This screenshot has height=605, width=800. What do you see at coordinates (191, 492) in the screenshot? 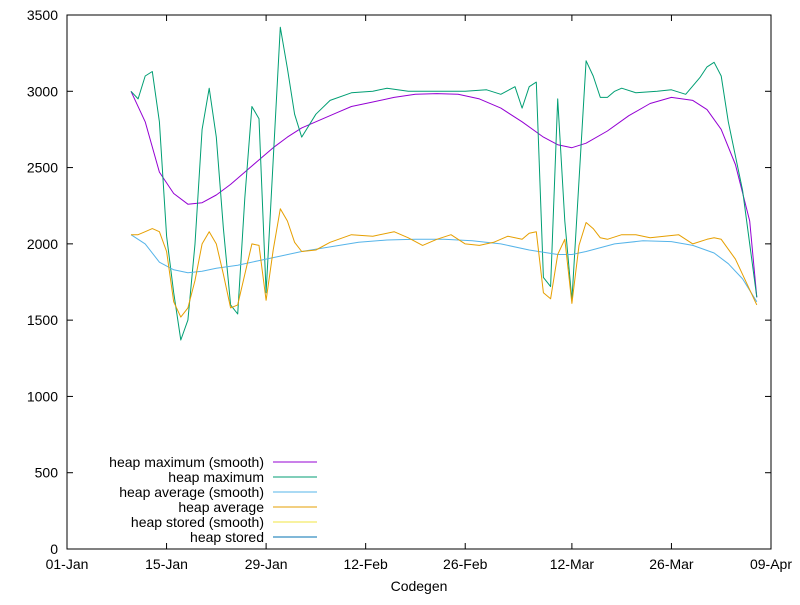
I see `legend-label: heap average (smooth)` at bounding box center [191, 492].